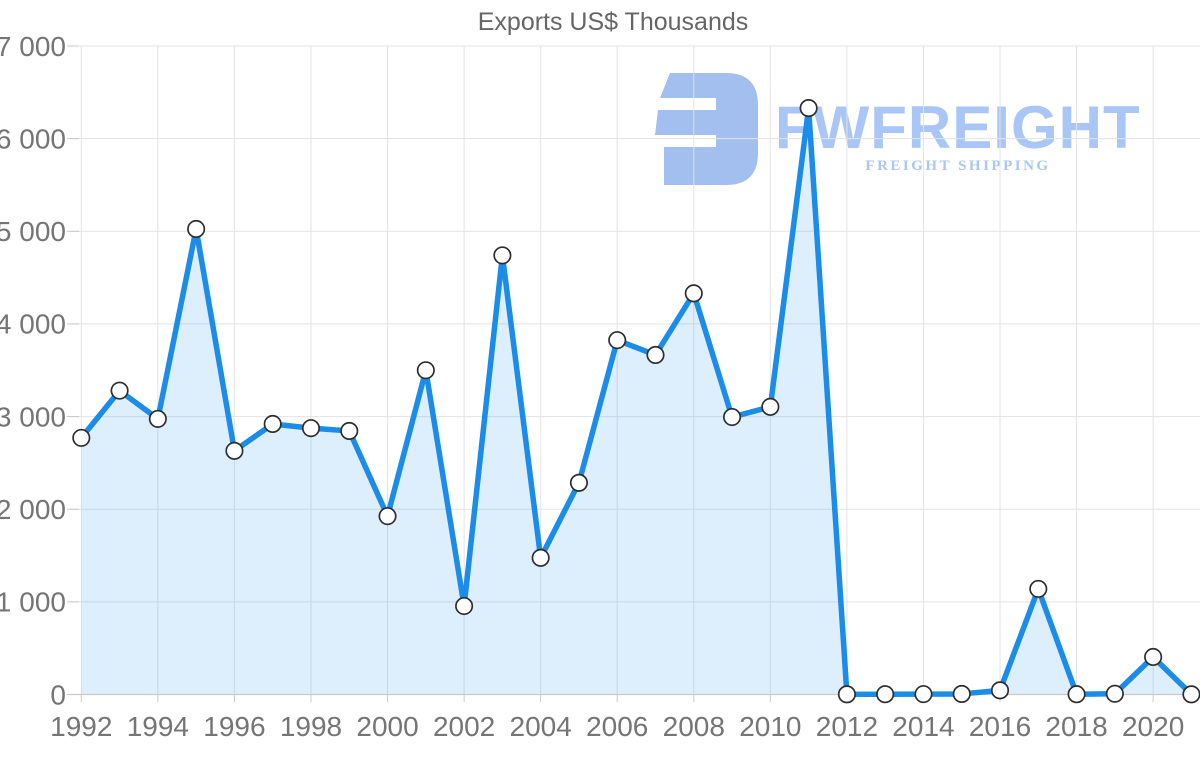  Describe the element at coordinates (847, 726) in the screenshot. I see `x-axis-tick-label: 2012` at that location.